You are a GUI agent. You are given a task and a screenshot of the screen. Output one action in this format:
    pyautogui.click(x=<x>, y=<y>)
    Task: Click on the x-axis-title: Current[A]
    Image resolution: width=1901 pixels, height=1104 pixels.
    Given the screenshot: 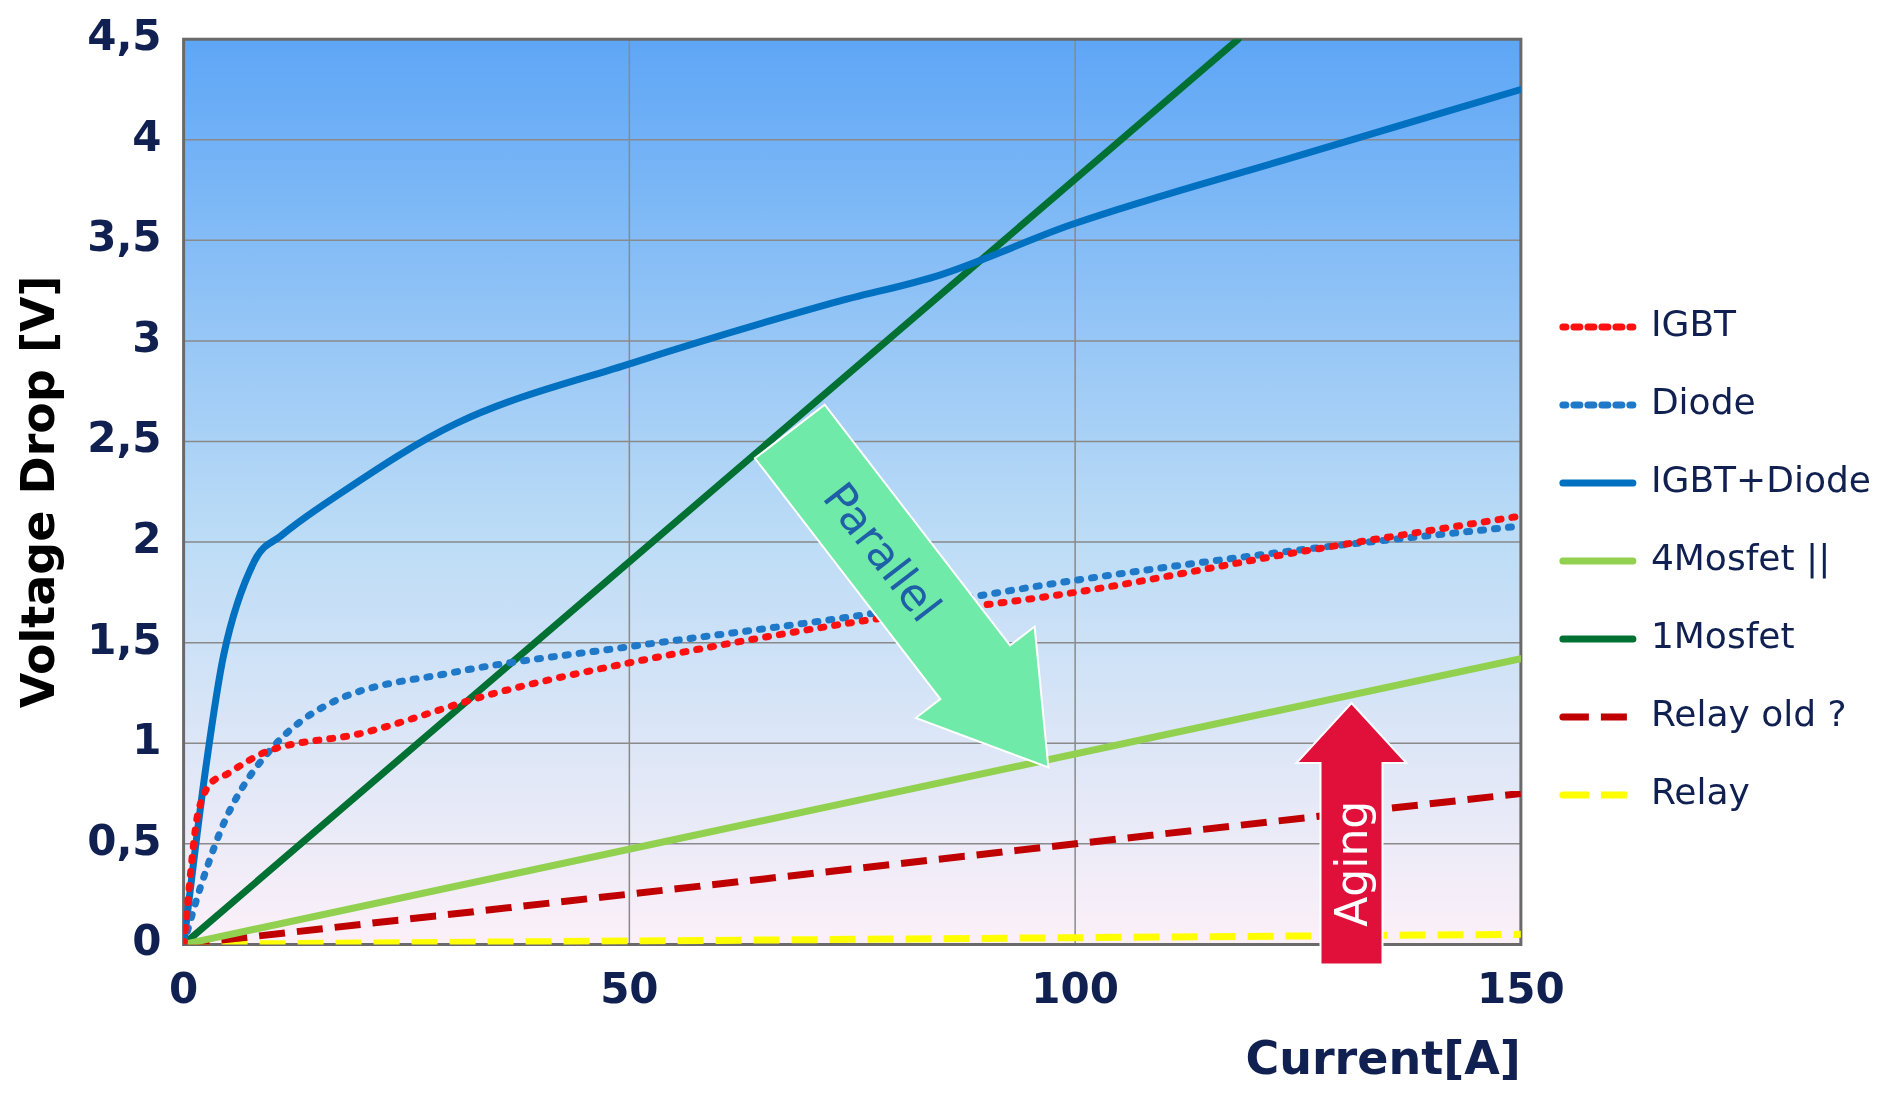 What is the action you would take?
    pyautogui.click(x=1383, y=1058)
    